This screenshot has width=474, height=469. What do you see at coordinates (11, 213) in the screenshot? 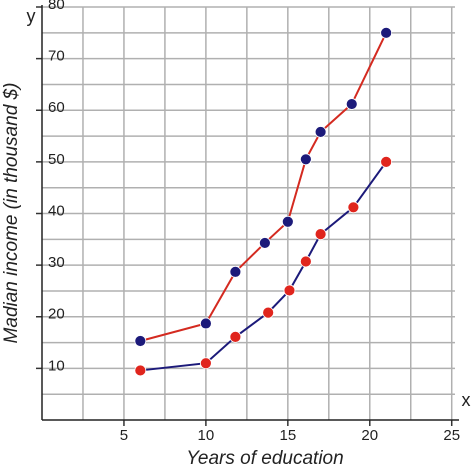
I see `y-axis-title: Madian income (in thousand $)` at bounding box center [11, 213].